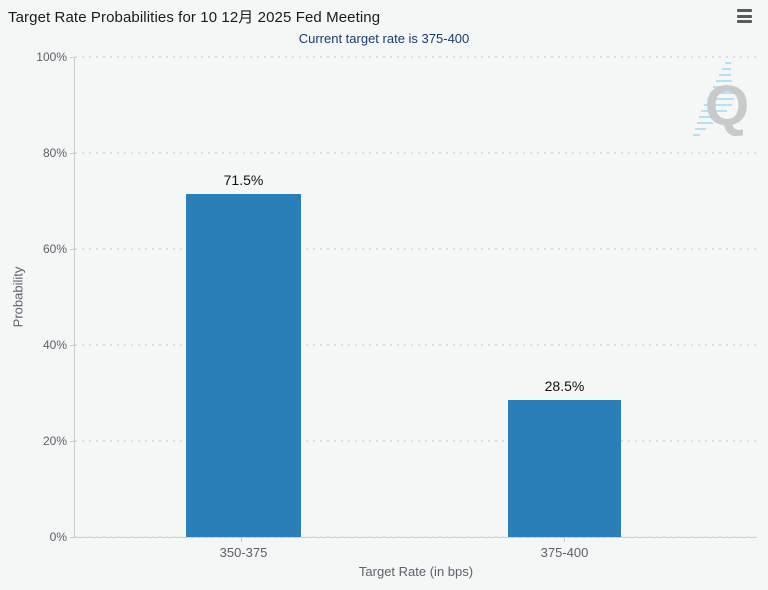  What do you see at coordinates (54, 345) in the screenshot?
I see `y-axis-tick-label: 40%` at bounding box center [54, 345].